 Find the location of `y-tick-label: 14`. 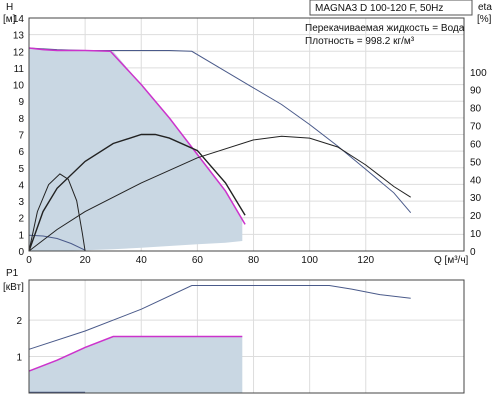

y-tick-label: 14 is located at coordinates (19, 19).